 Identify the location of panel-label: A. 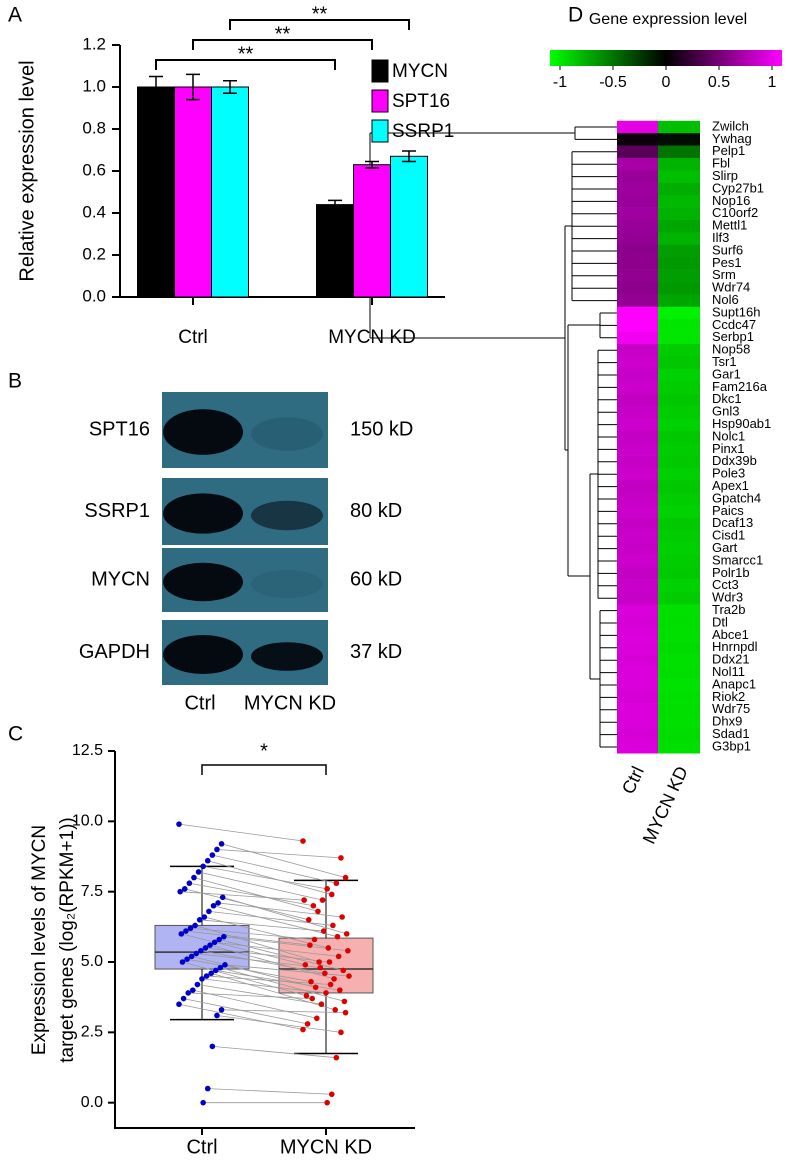
(15, 15).